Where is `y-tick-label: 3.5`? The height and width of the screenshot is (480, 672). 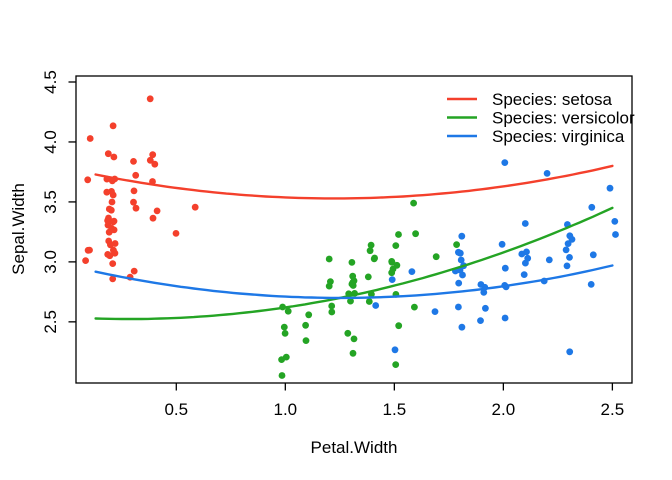 y-tick-label: 3.5 is located at coordinates (50, 202).